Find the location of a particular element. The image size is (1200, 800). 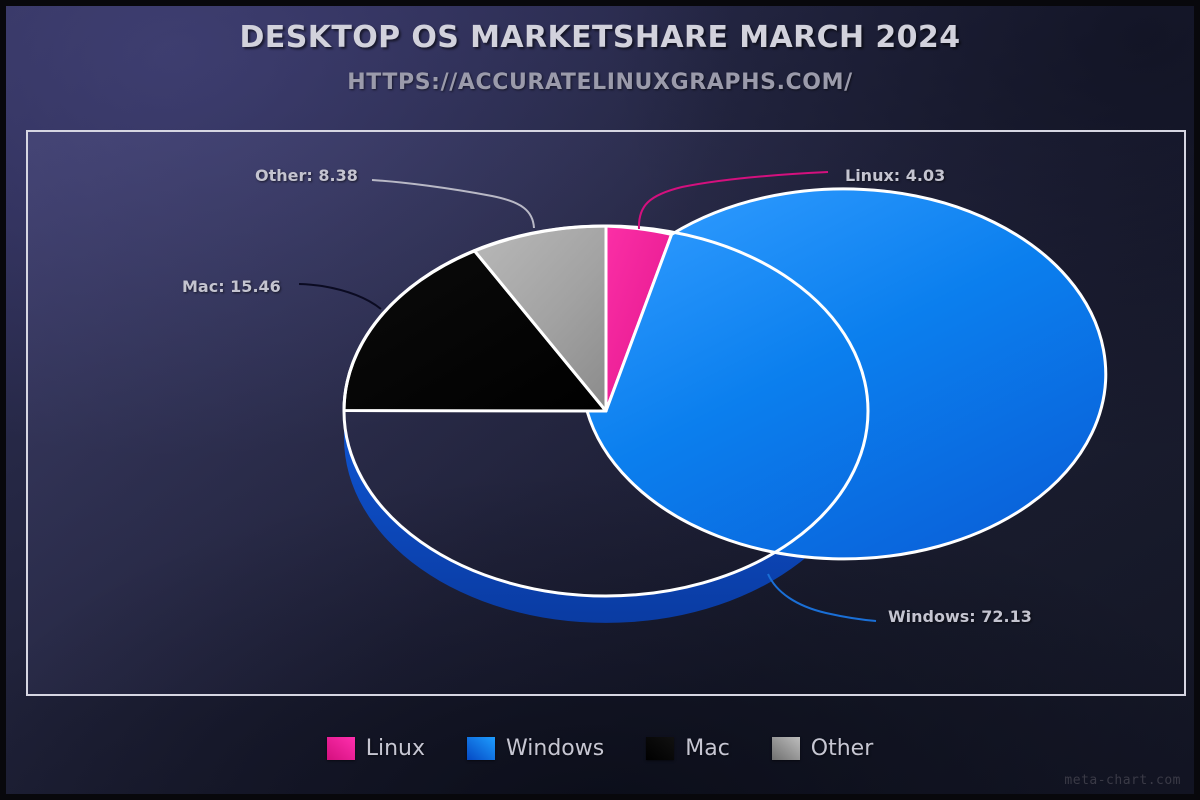

legend-label-other: Other is located at coordinates (842, 748).